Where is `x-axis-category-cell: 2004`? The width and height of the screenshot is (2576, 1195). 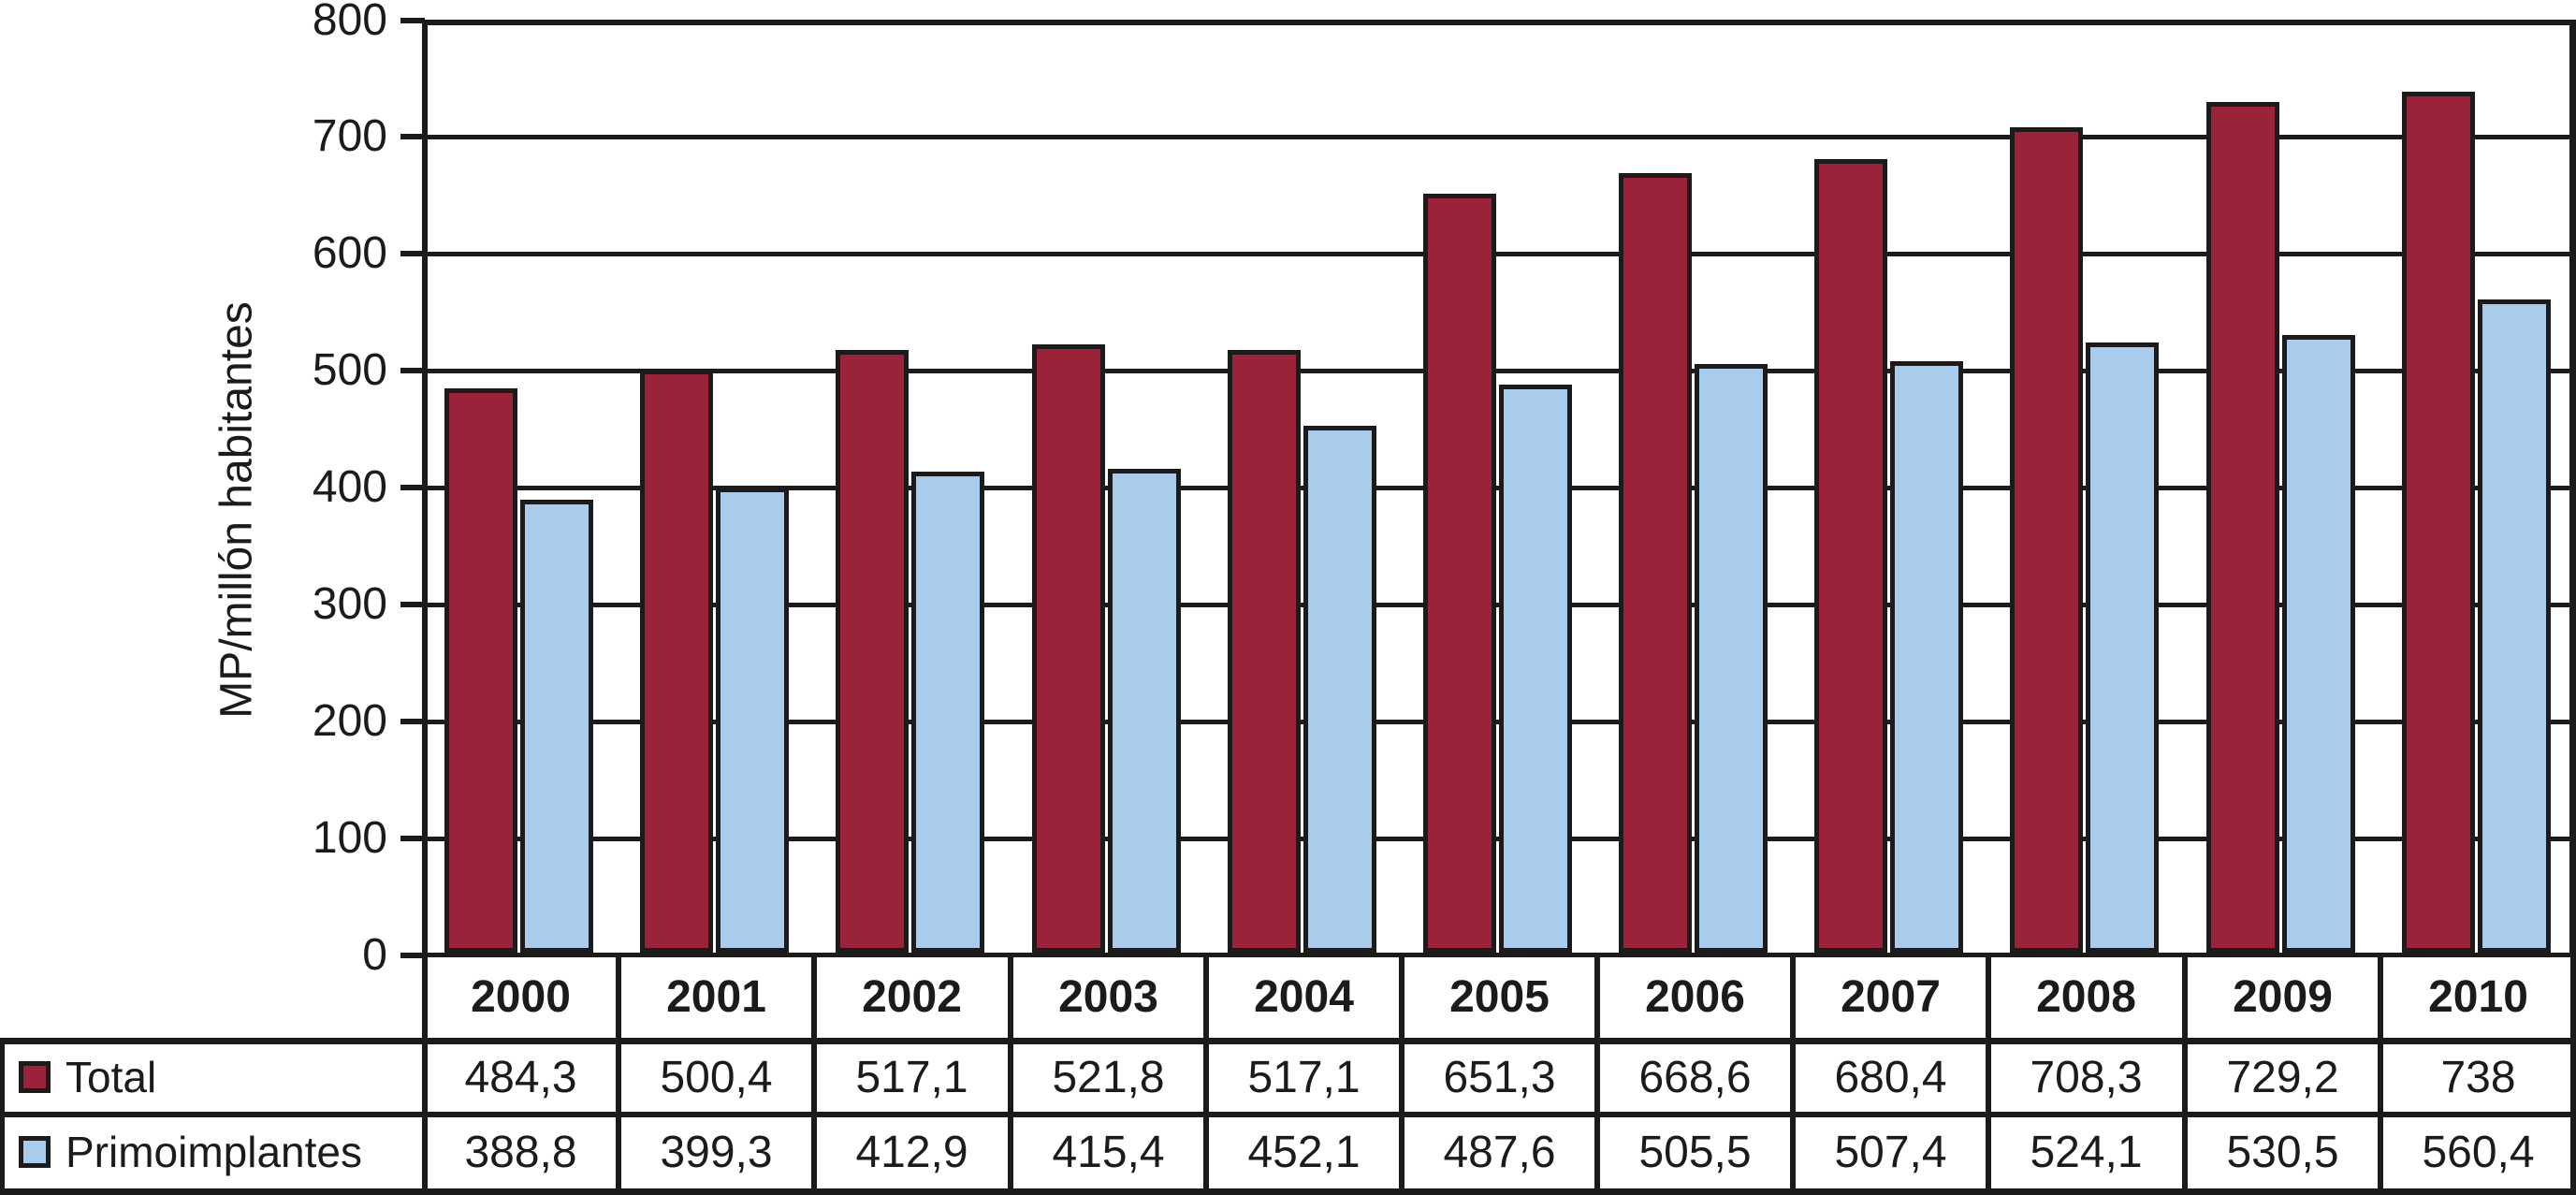 x-axis-category-cell: 2004 is located at coordinates (1304, 997).